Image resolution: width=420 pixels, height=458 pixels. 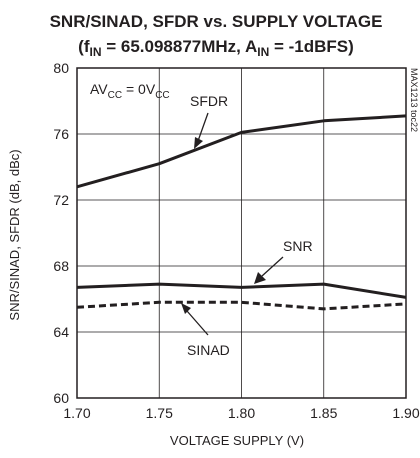 I want to click on series-label-sinad: SINAD, so click(x=208, y=350).